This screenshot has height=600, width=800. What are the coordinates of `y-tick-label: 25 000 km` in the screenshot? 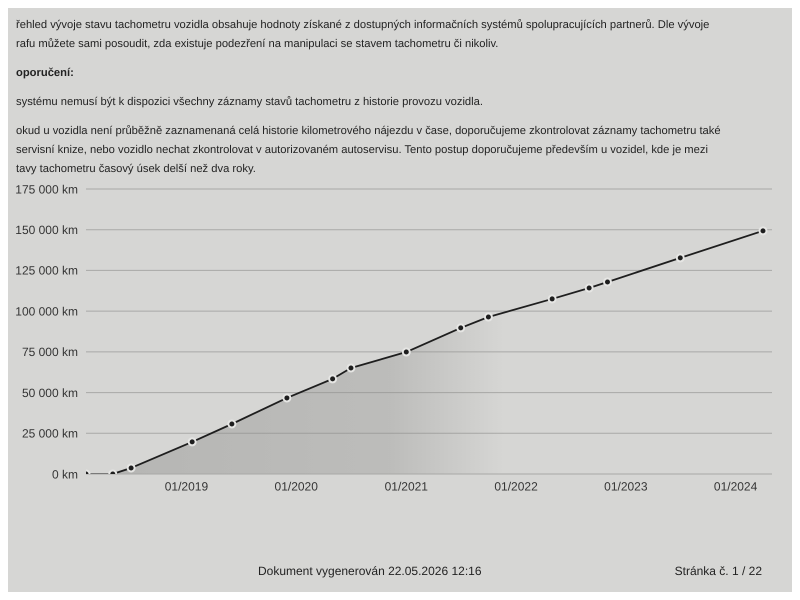 It's located at (50, 433).